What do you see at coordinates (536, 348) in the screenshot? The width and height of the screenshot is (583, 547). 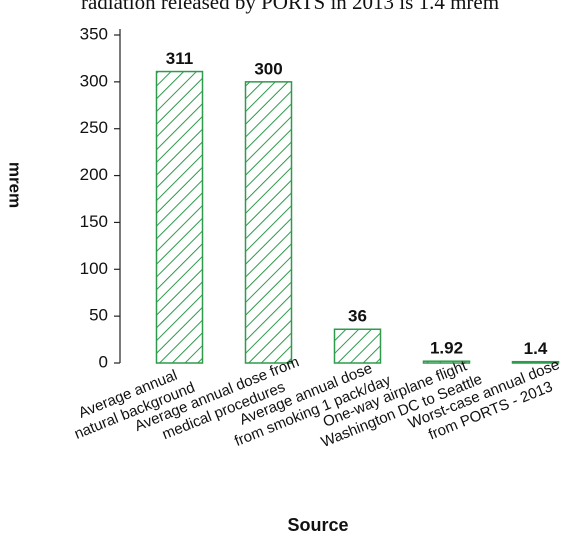 I see `value-label: 1.4` at bounding box center [536, 348].